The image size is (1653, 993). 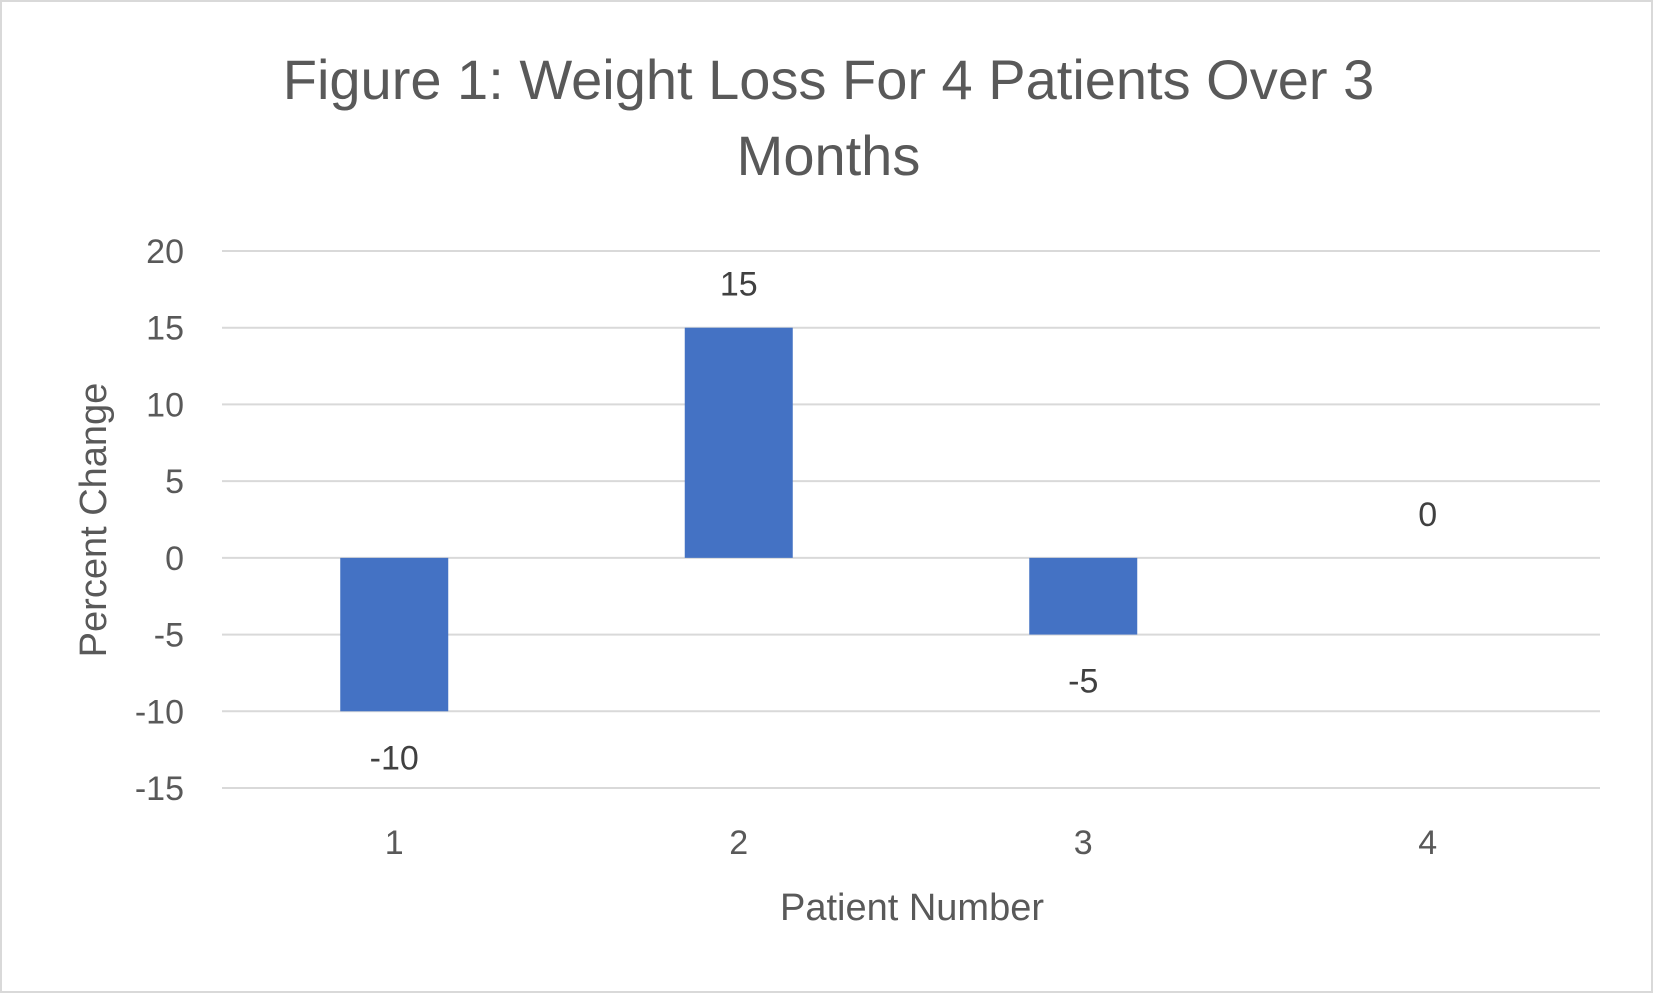 What do you see at coordinates (159, 520) in the screenshot?
I see `y-axis-ticks: 20 15 10 5 0 -5 -10 -15` at bounding box center [159, 520].